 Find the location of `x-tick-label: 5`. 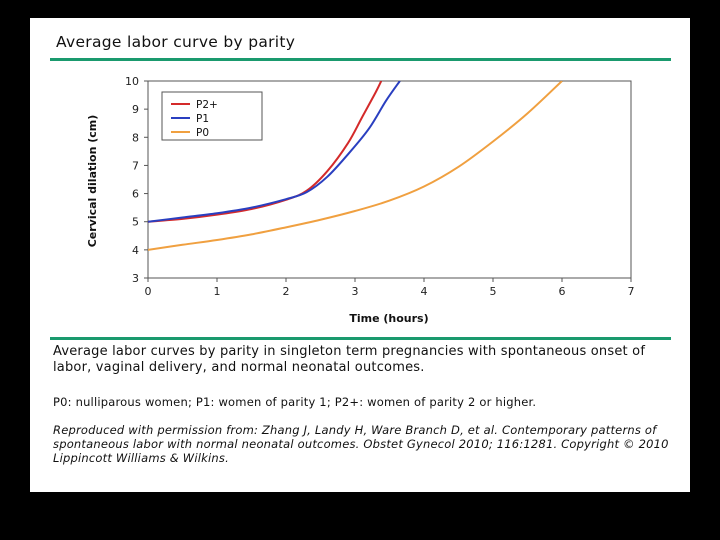

x-tick-label: 5 is located at coordinates (493, 291).